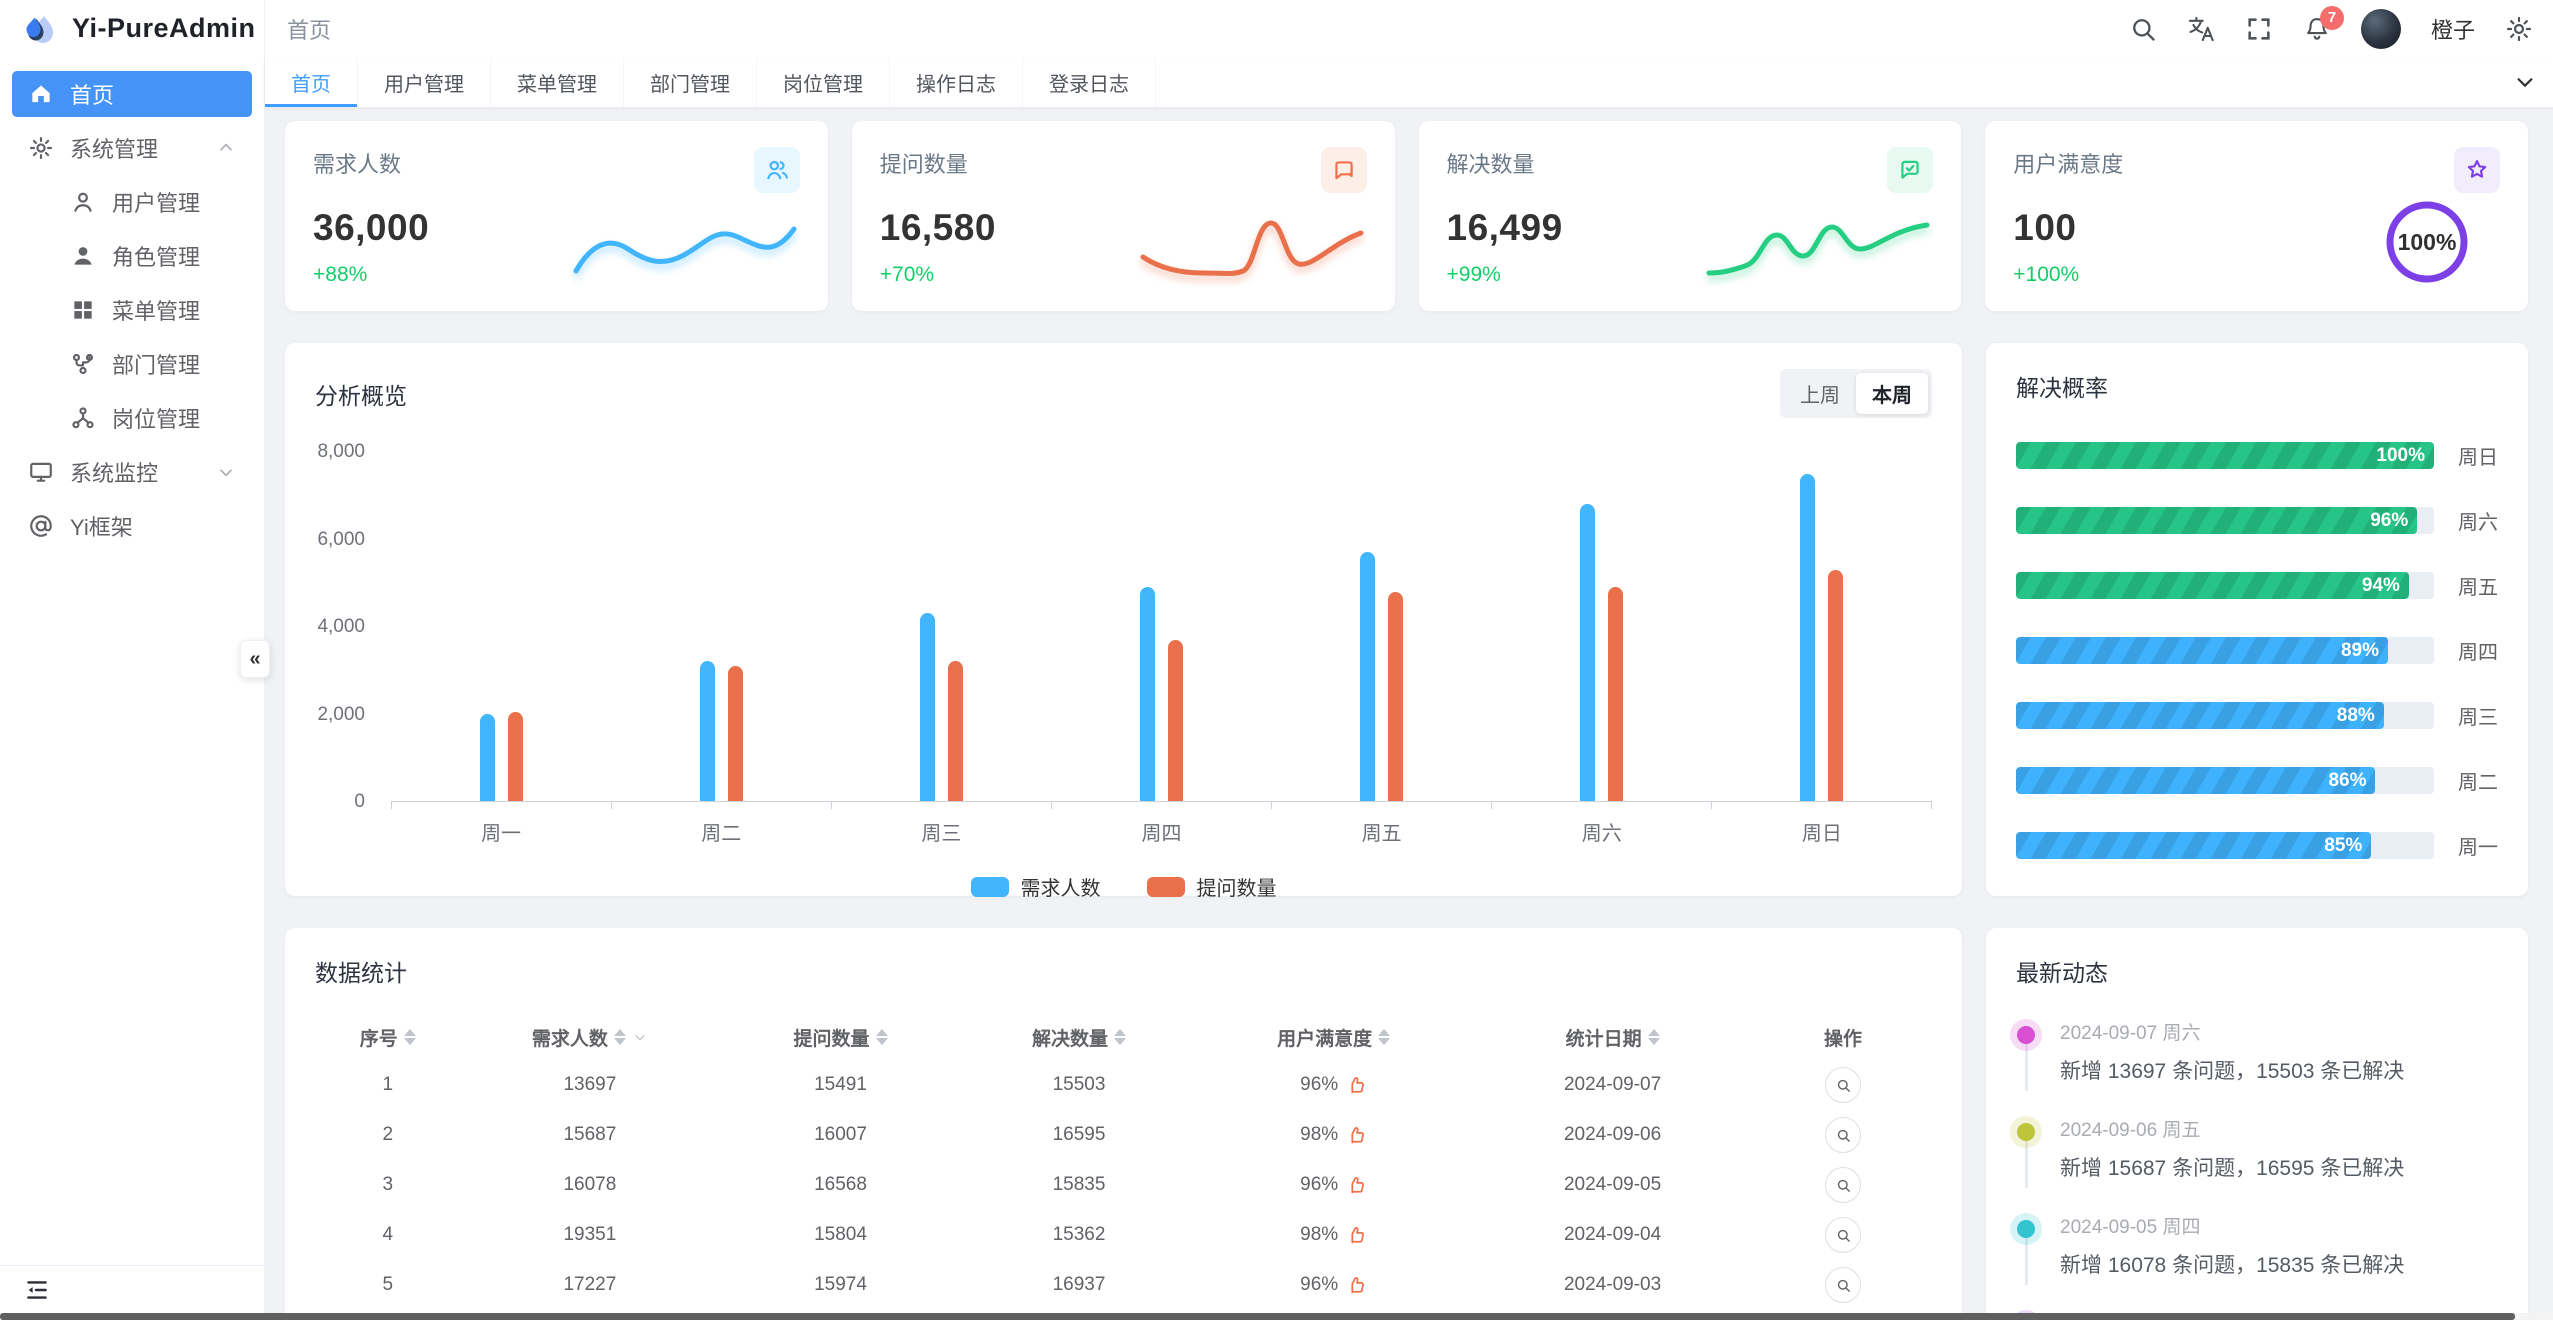  Describe the element at coordinates (132, 256) in the screenshot. I see `sidebar-item-3: 角色管理` at that location.